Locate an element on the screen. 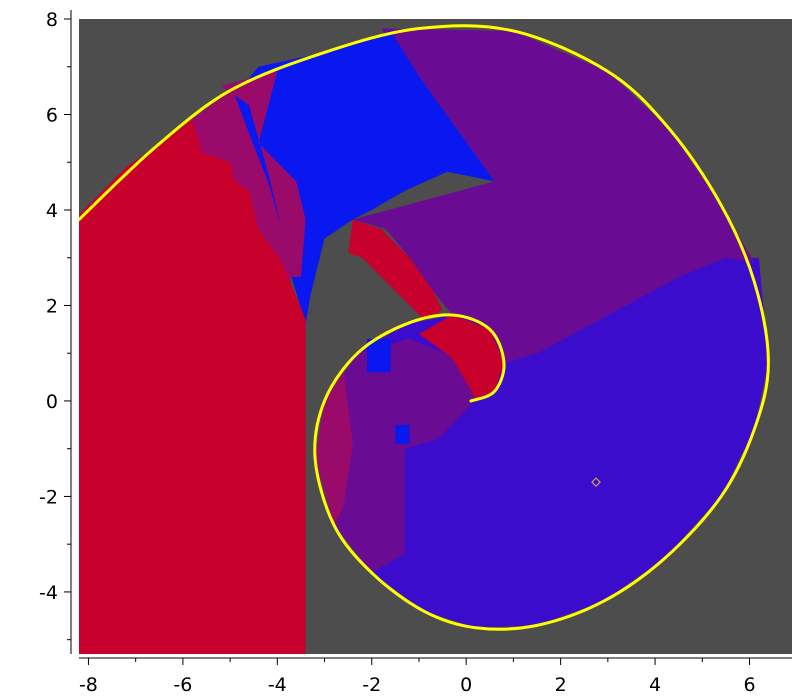 This screenshot has width=795, height=700. marker-layer is located at coordinates (596, 482).